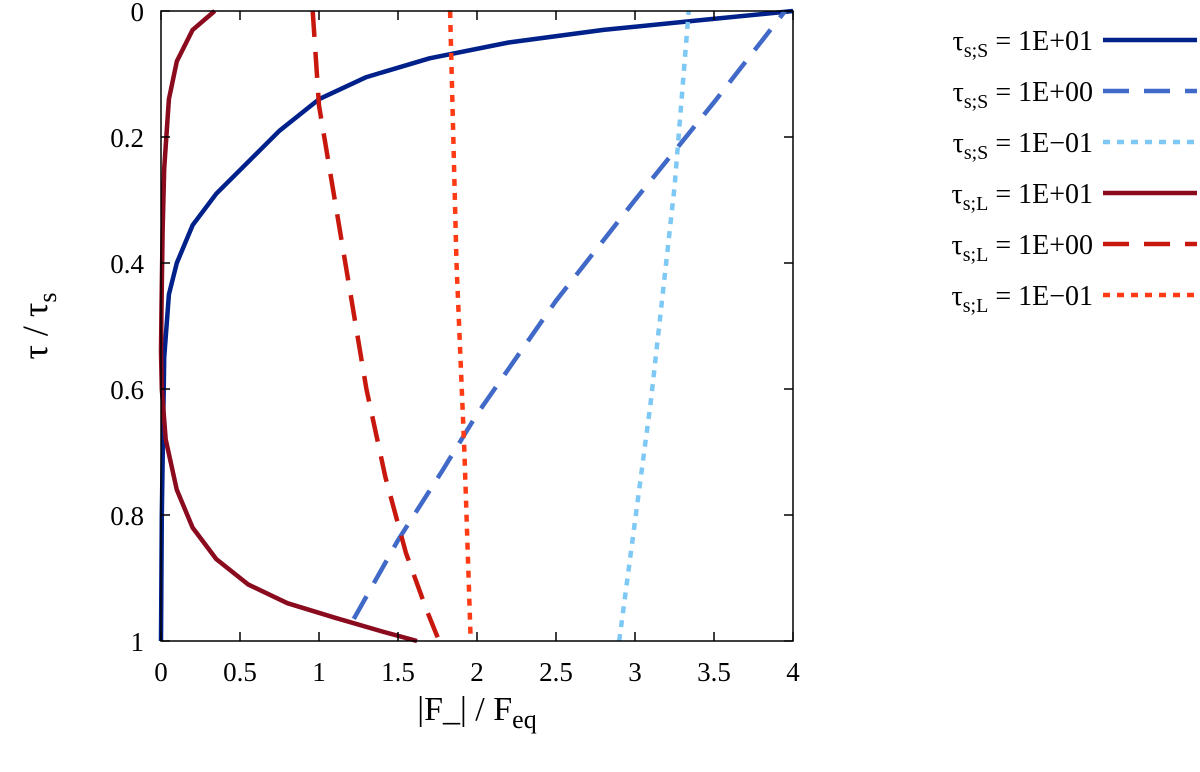 This screenshot has height=772, width=1200. What do you see at coordinates (398, 672) in the screenshot?
I see `x-tick-label: 1.5` at bounding box center [398, 672].